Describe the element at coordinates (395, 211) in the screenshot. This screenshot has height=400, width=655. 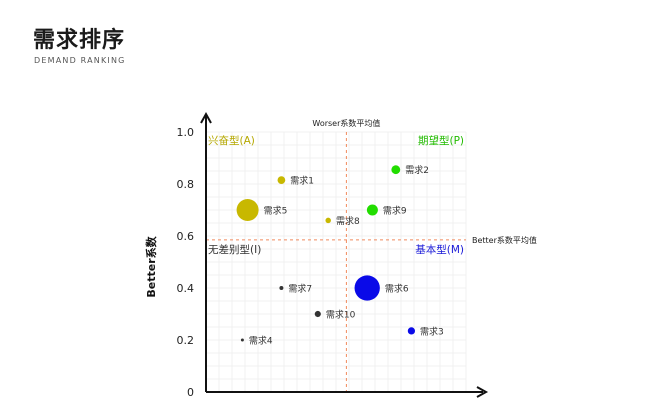
I see `data-point-label: 需求9` at that location.